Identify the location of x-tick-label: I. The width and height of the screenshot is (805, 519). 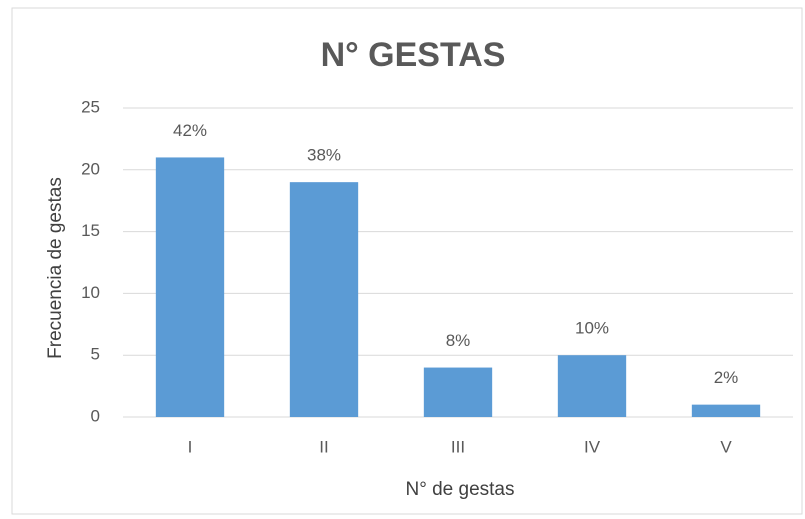
(190, 446).